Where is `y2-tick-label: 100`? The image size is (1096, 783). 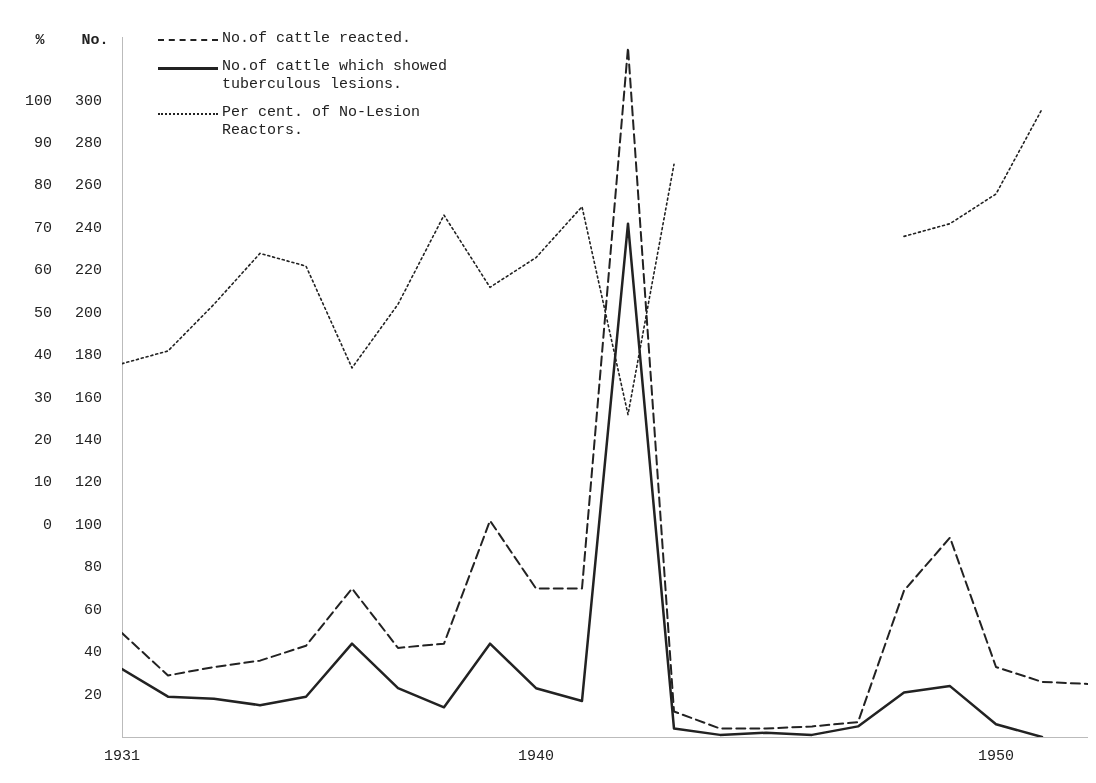
y2-tick-label: 100 is located at coordinates (38, 101).